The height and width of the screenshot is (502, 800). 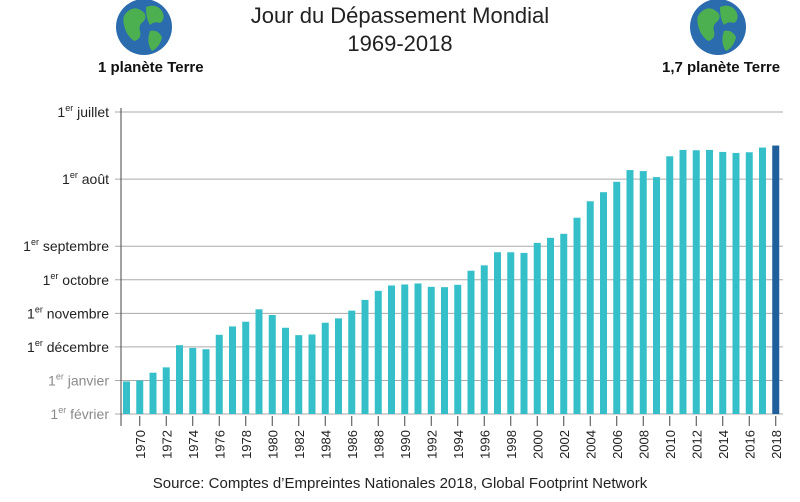 I want to click on y-tick-label: 1er novembre, so click(x=68, y=312).